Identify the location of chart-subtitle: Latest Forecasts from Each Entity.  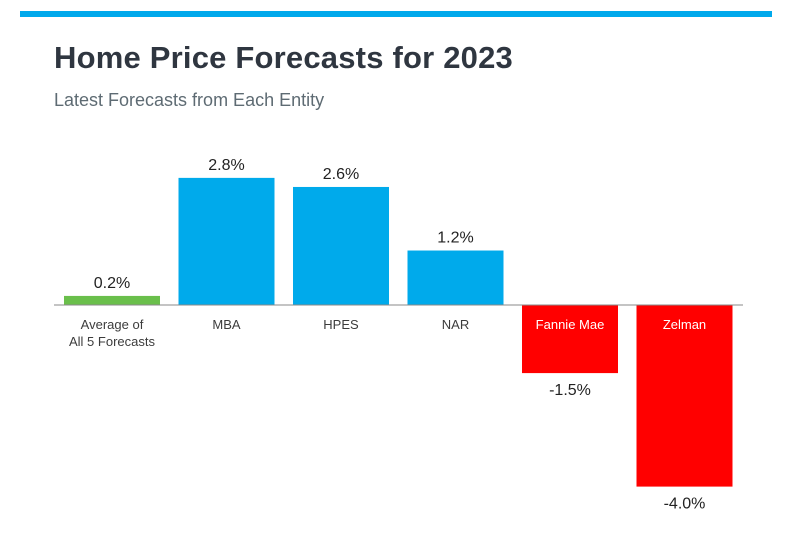
(189, 100).